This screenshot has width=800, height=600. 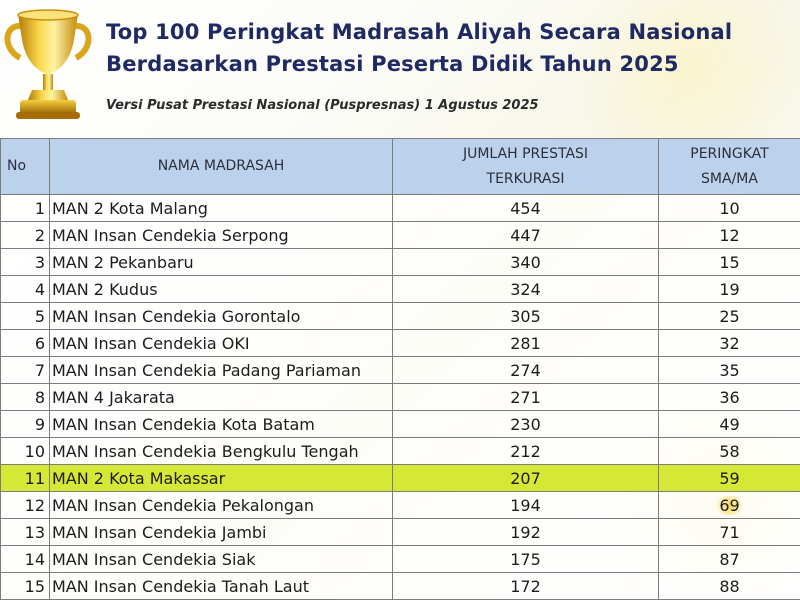 I want to click on row-name: MAN Insan Cendekia OKI, so click(x=221, y=343).